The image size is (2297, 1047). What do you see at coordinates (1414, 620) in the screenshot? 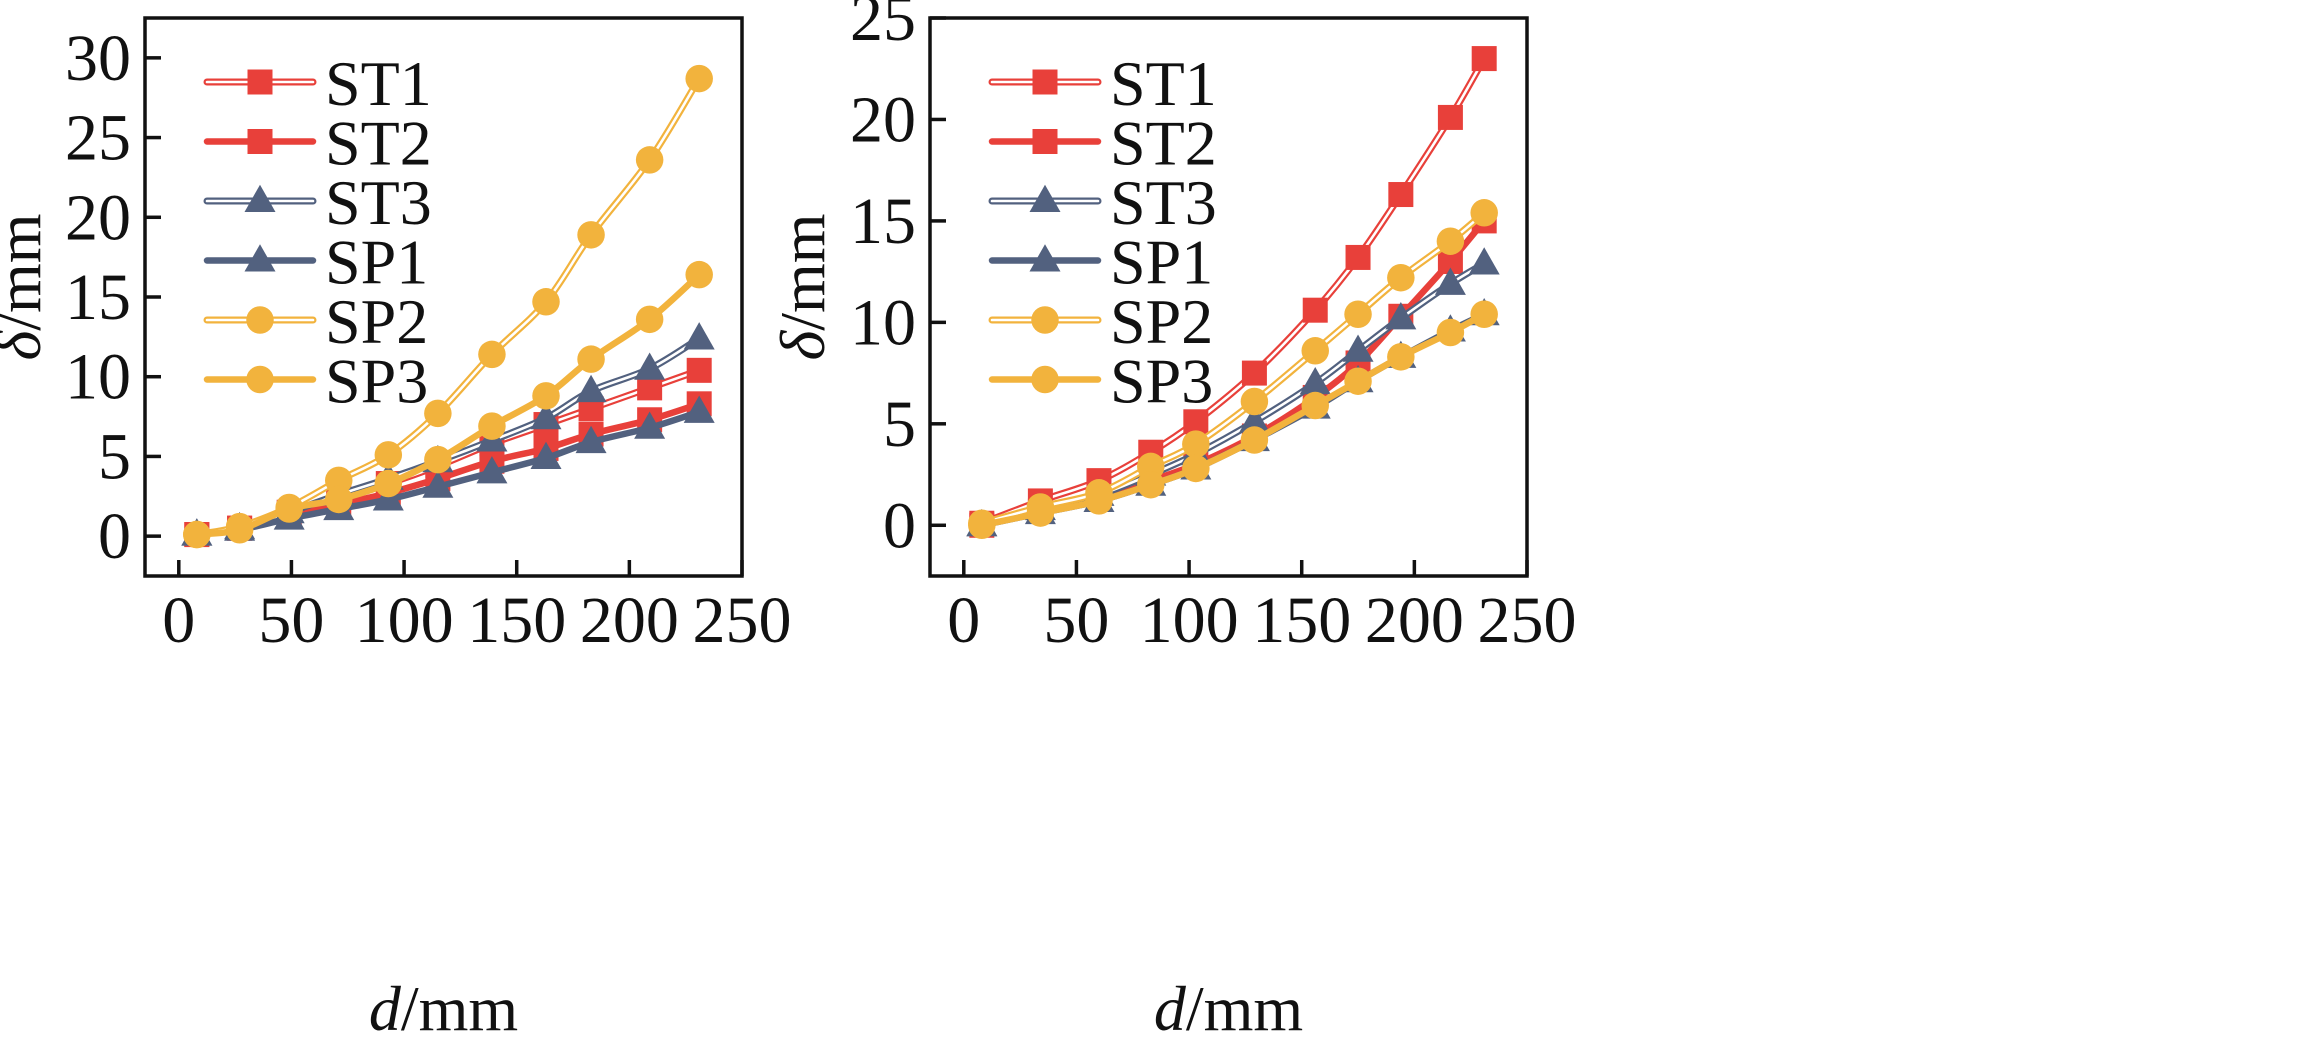
I see `x-tick-label-200: 200` at bounding box center [1414, 620].